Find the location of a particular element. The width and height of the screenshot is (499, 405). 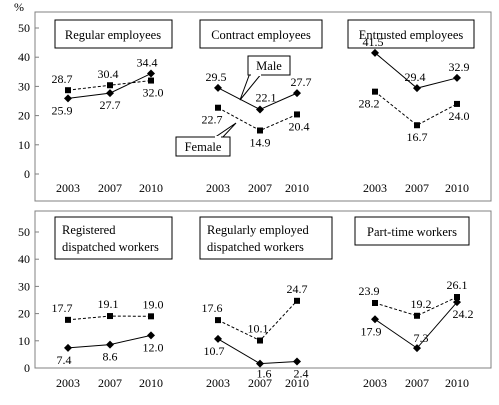

data-label: 1.6 is located at coordinates (264, 374).